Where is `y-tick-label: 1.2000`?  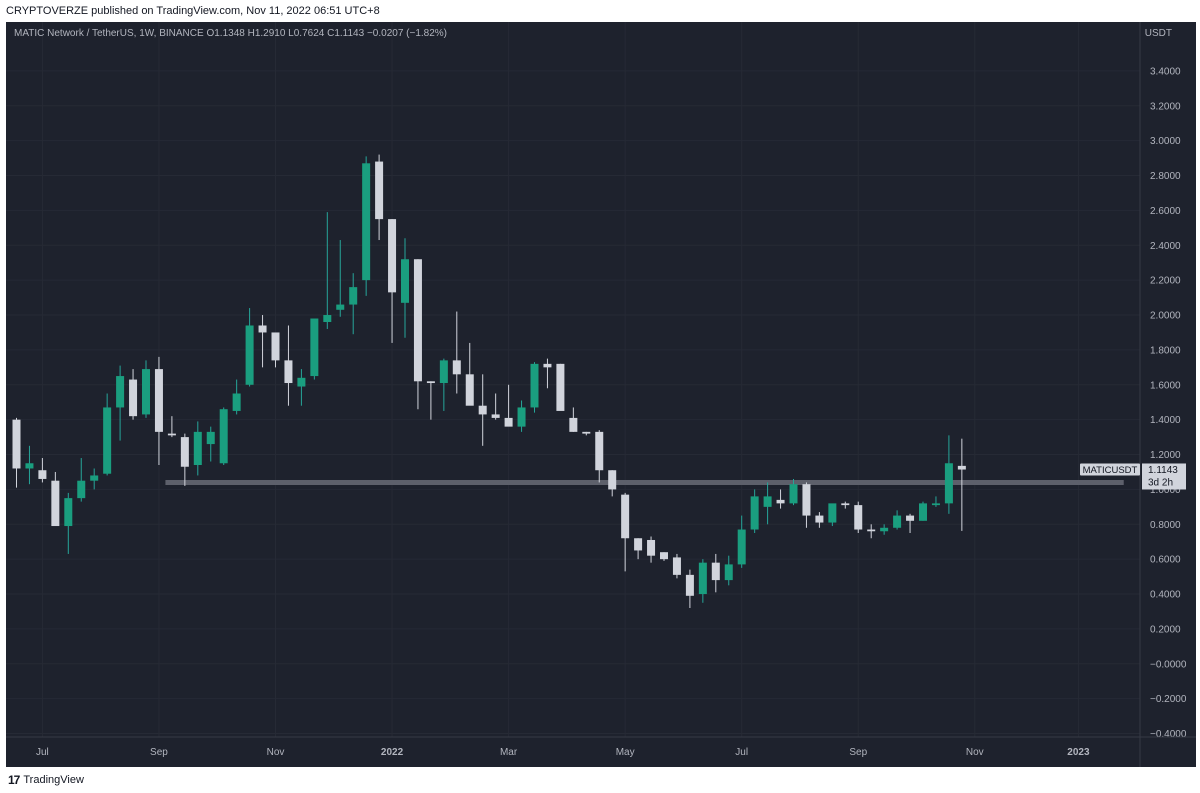 y-tick-label: 1.2000 is located at coordinates (1165, 455).